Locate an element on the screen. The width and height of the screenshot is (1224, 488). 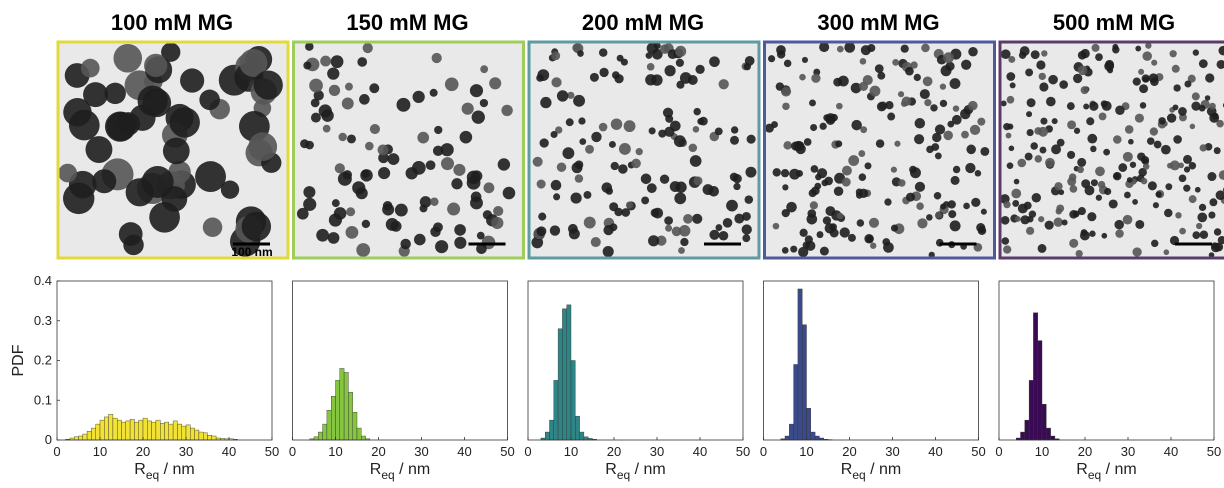
y-axis-label: PDF is located at coordinates (18, 360).